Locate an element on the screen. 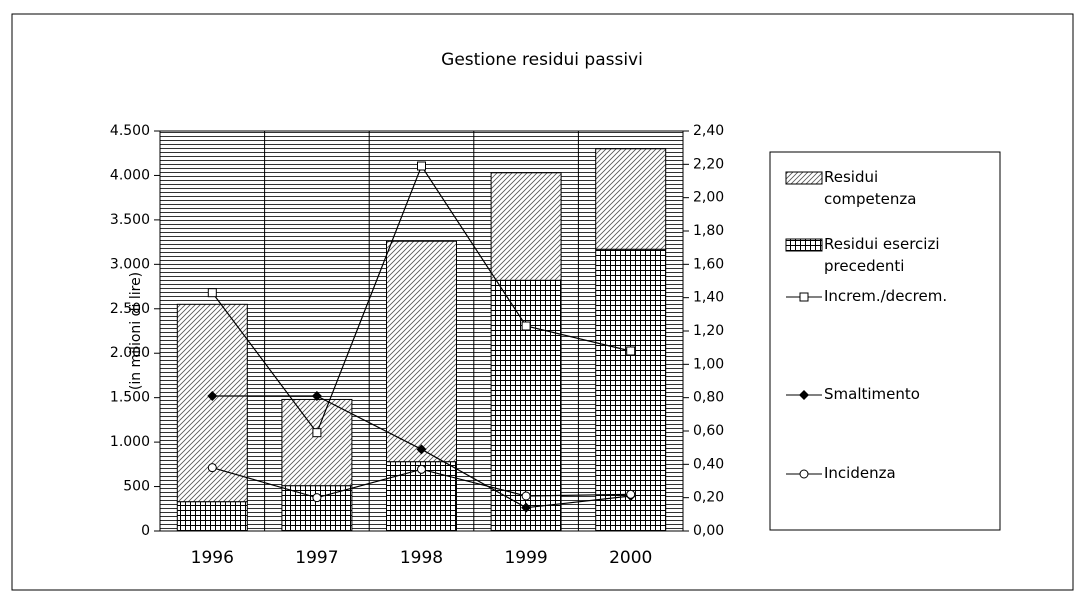 This screenshot has height=607, width=1085. y-axis-label: (in milioni di lire) is located at coordinates (136, 331).